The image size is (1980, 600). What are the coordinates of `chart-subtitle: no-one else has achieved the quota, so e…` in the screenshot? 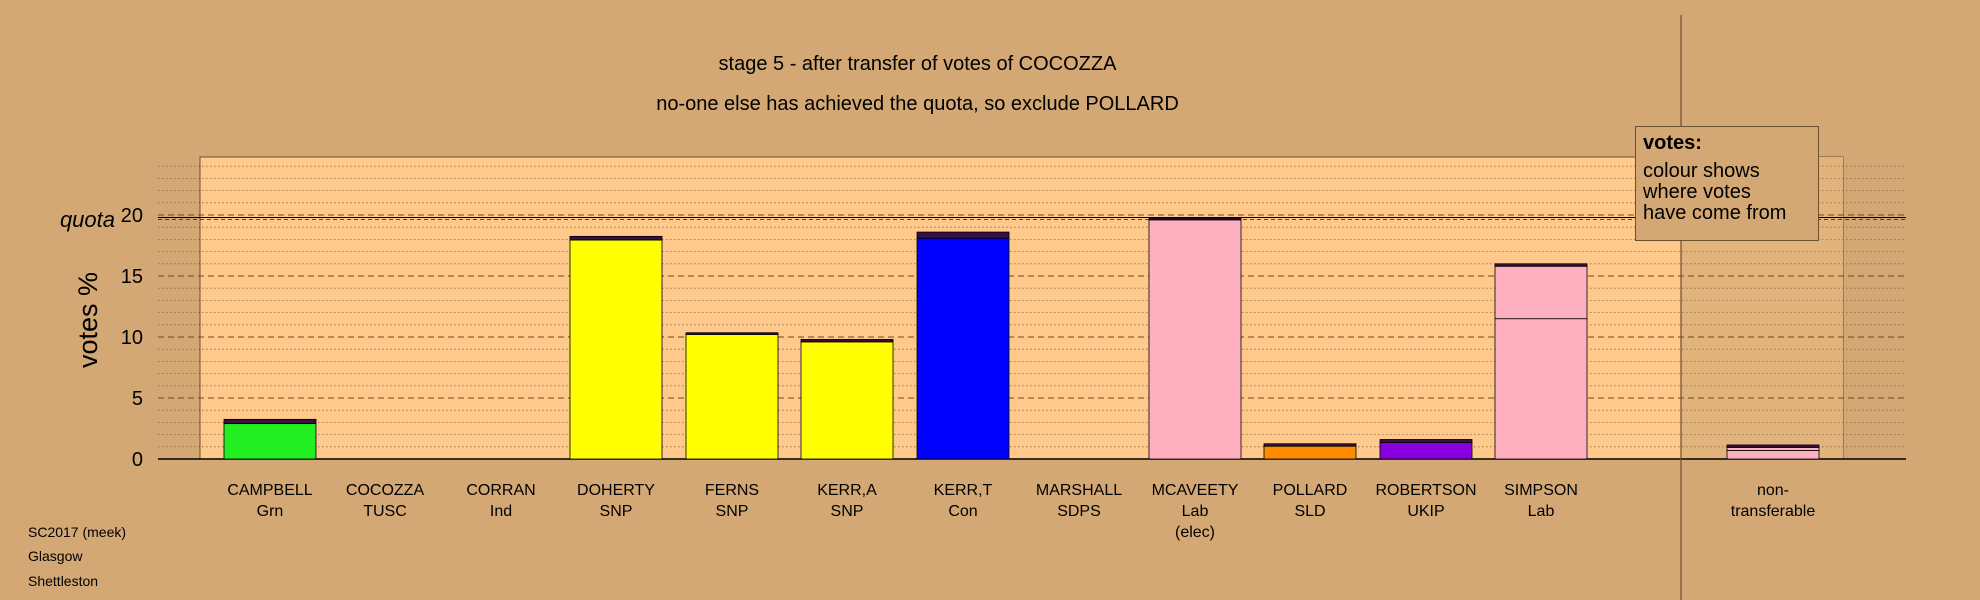 It's located at (917, 104).